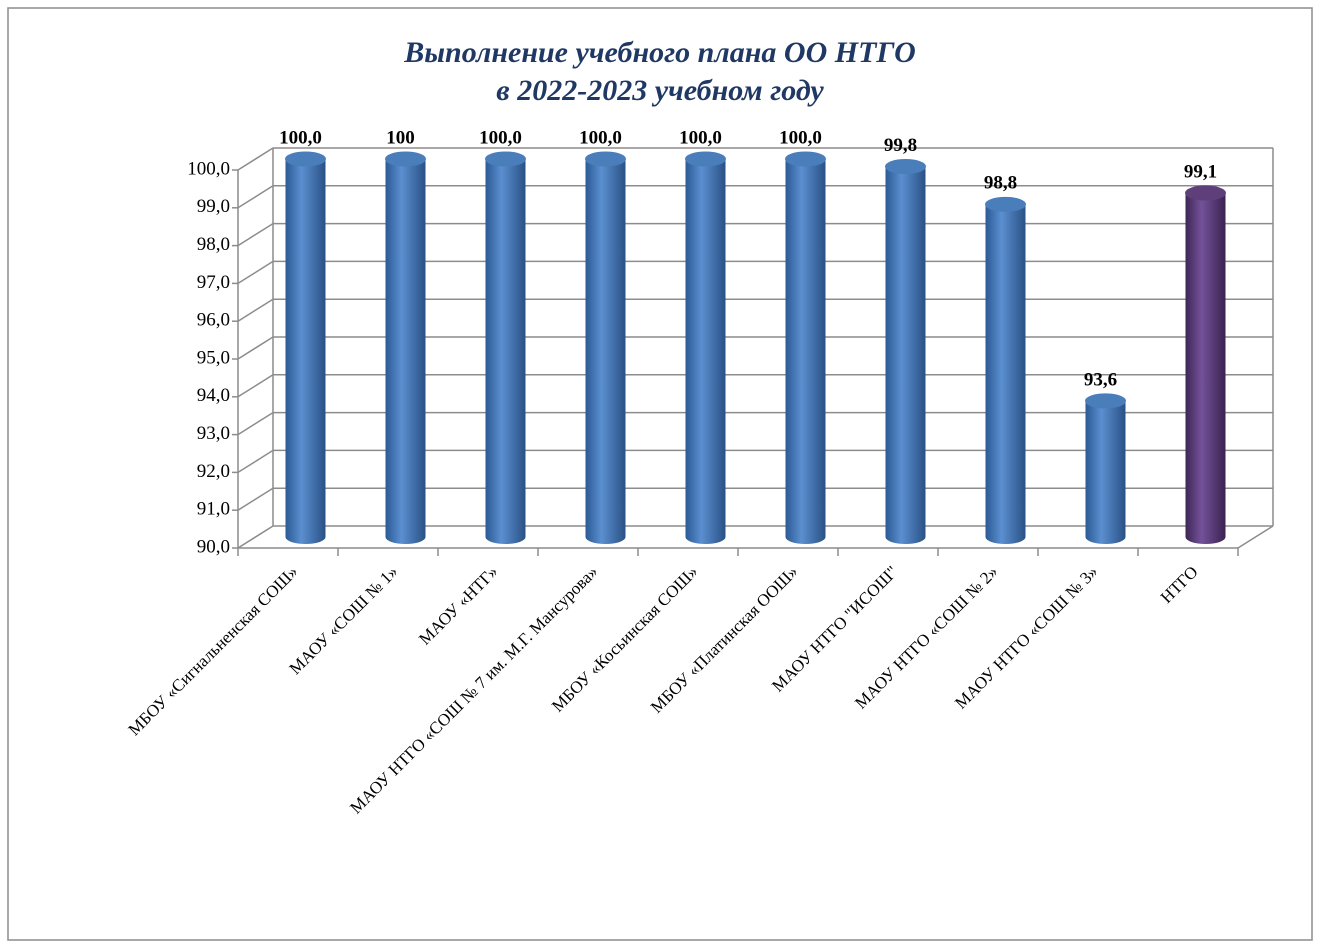 This screenshot has width=1320, height=945. I want to click on chart-title: Выполнение учебного плана ОО НТГО, so click(659, 52).